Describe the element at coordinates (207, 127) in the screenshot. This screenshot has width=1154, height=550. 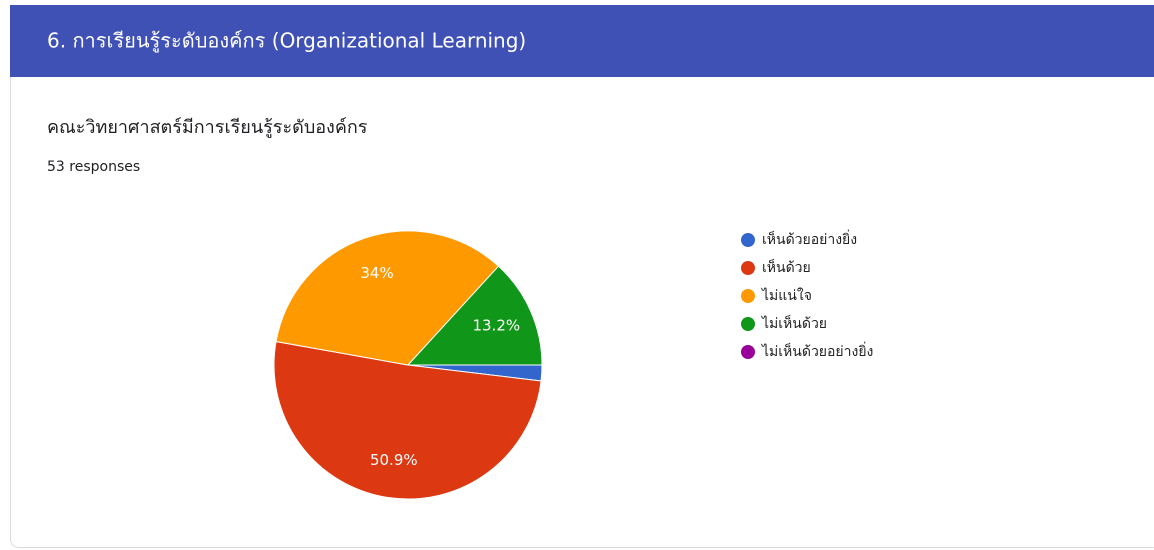
I see `question-title: คณะวิทยาศาสตร์มีการเรียนรู้ระดับองค์กร` at that location.